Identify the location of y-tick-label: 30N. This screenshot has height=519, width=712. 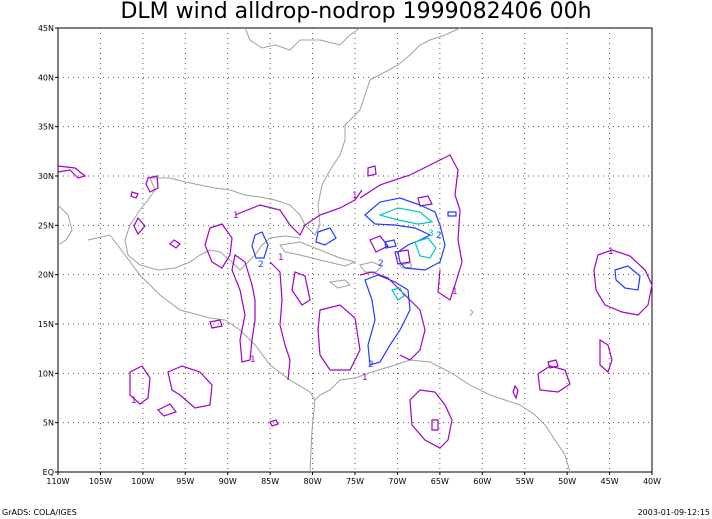
(46, 176).